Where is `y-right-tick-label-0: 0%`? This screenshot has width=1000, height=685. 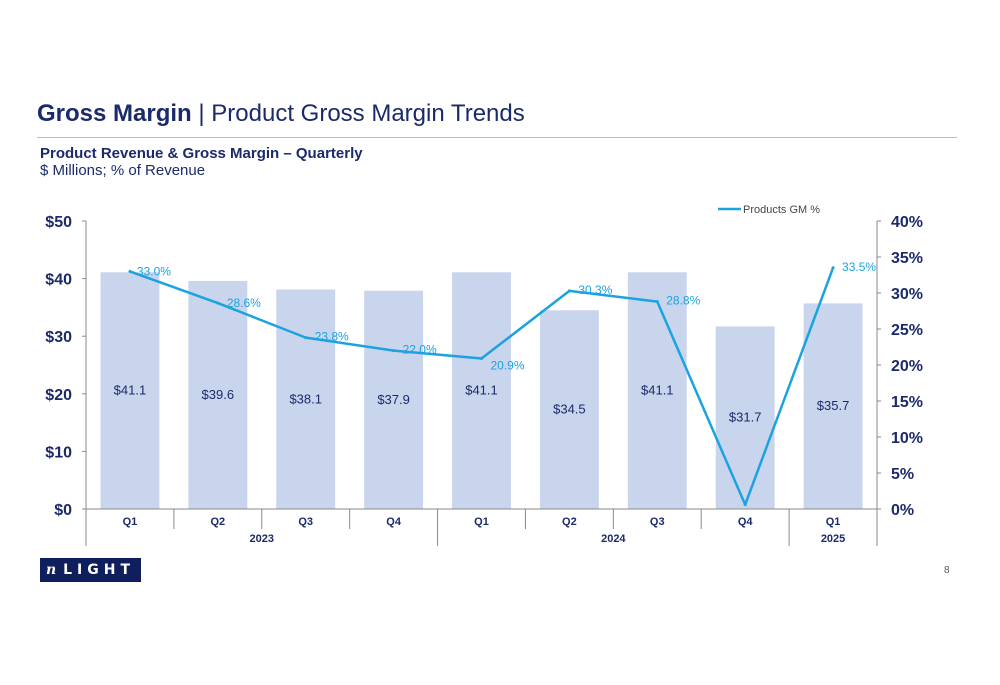 y-right-tick-label-0: 0% is located at coordinates (902, 510).